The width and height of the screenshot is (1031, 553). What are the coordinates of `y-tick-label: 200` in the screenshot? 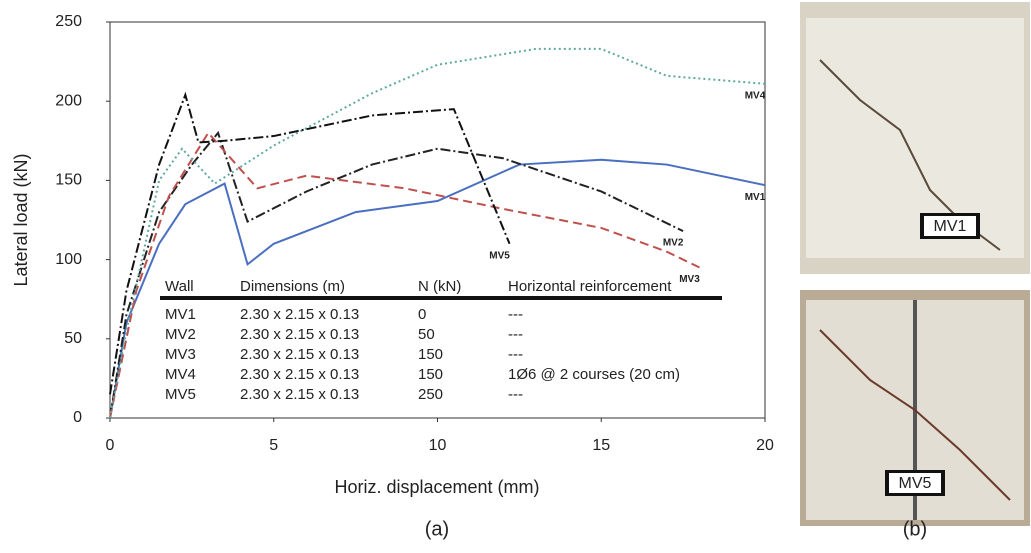 It's located at (68, 100).